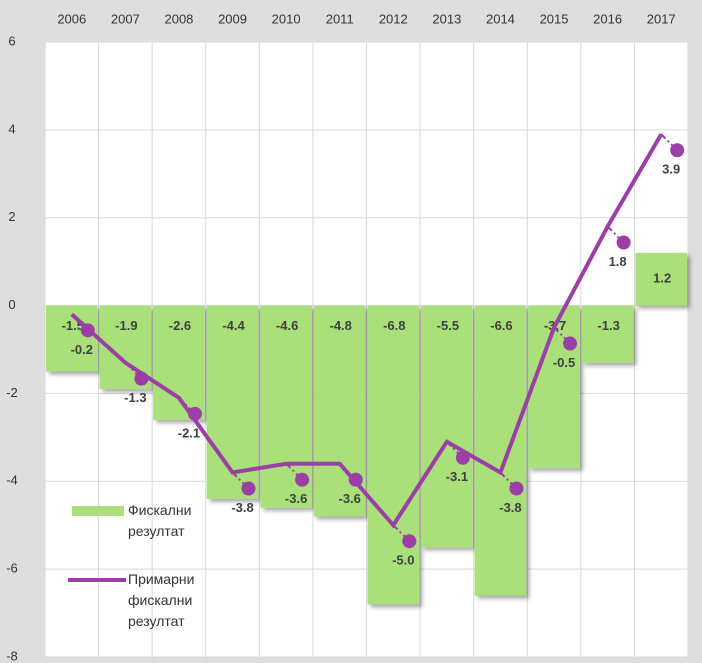 This screenshot has width=702, height=663. What do you see at coordinates (12, 480) in the screenshot?
I see `y-tick-label: -4` at bounding box center [12, 480].